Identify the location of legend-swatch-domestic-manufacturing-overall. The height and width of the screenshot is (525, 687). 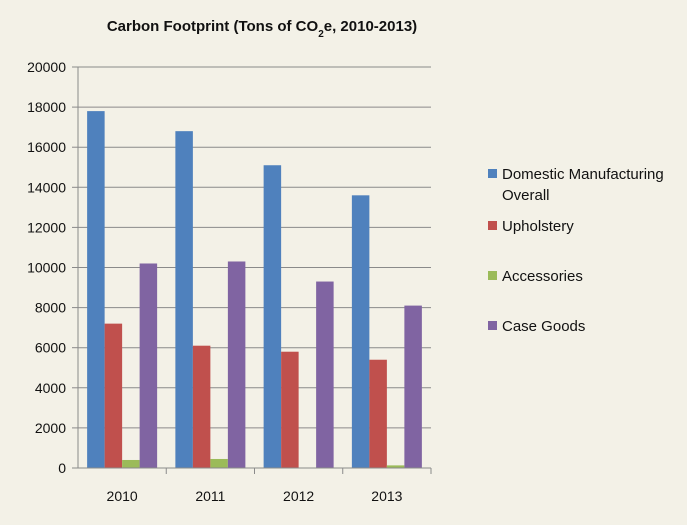
(492, 173).